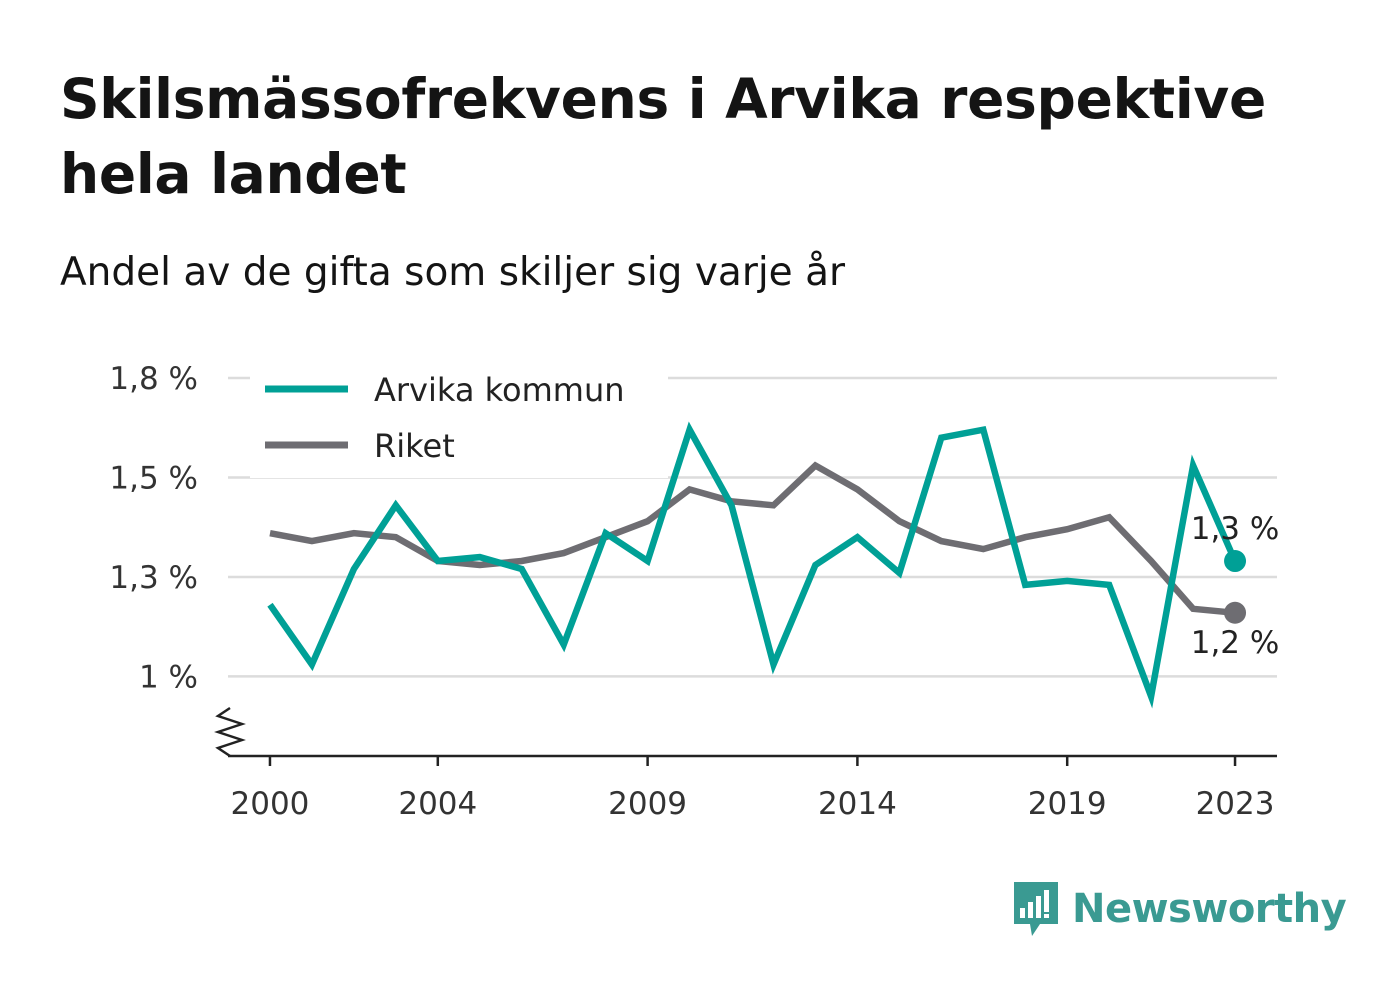 This screenshot has width=1382, height=999. Describe the element at coordinates (1235, 529) in the screenshot. I see `end-value-label: 1,3 %` at that location.